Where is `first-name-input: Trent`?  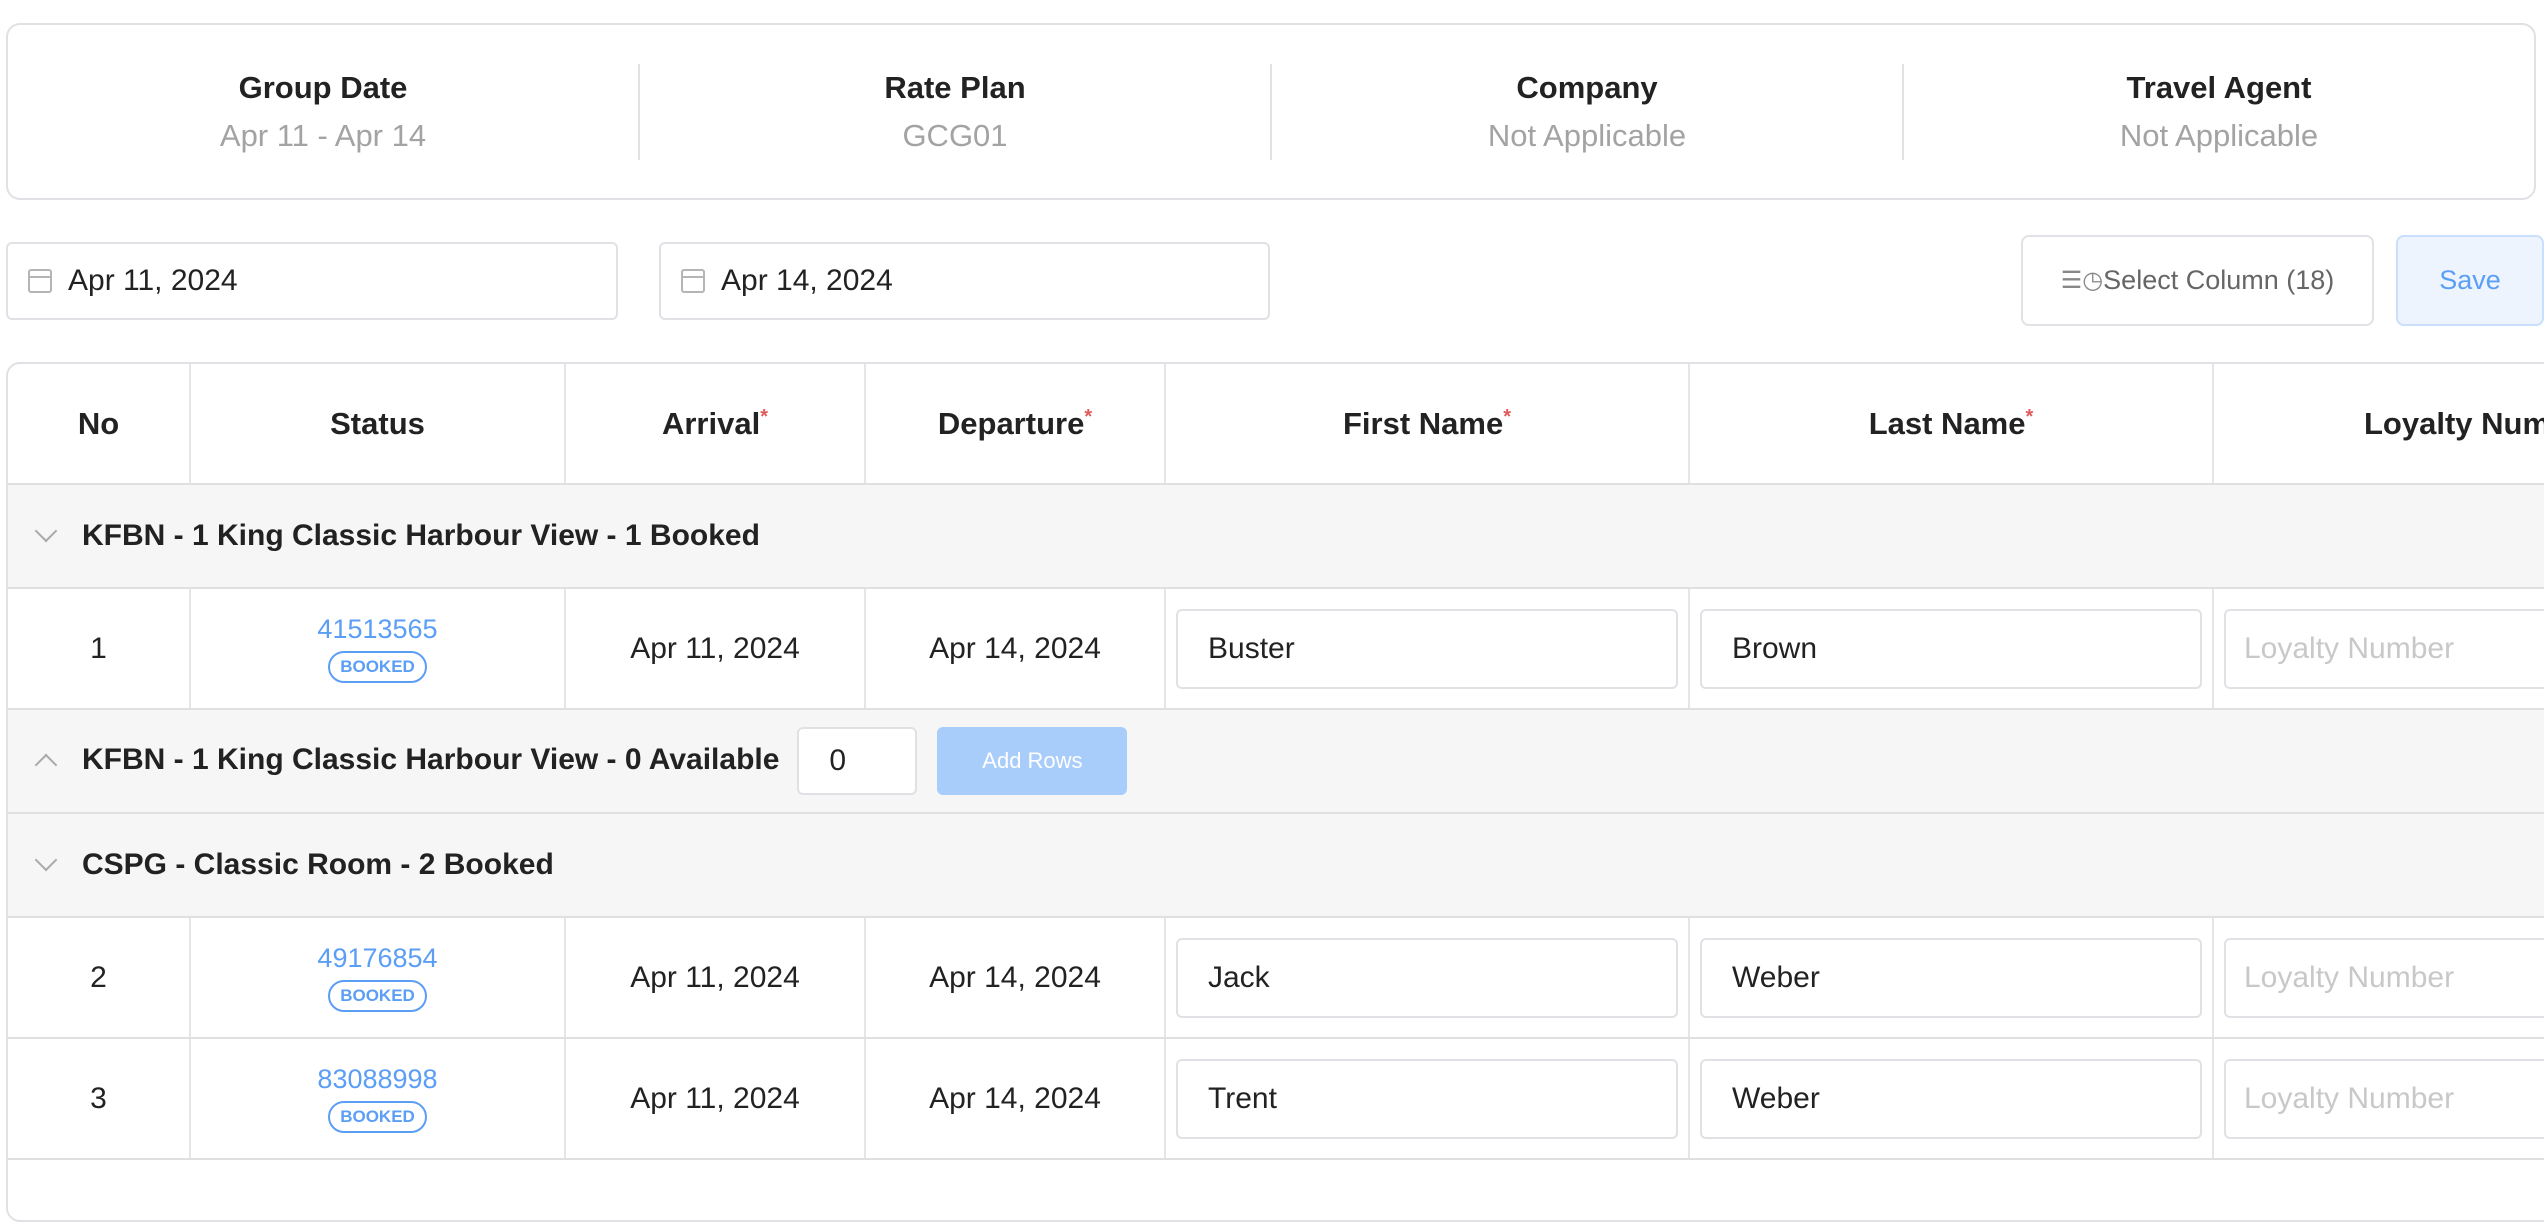
first-name-input: Trent is located at coordinates (1427, 1098).